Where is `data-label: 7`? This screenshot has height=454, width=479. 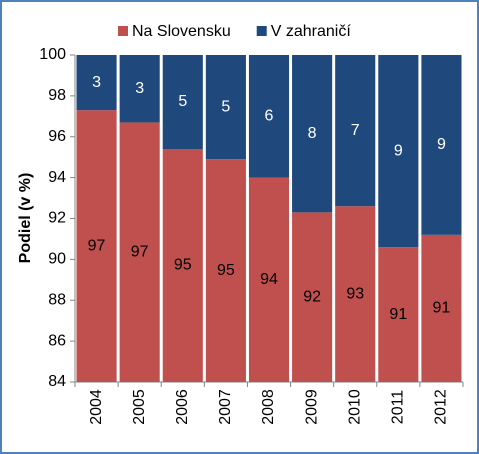 data-label: 7 is located at coordinates (355, 130).